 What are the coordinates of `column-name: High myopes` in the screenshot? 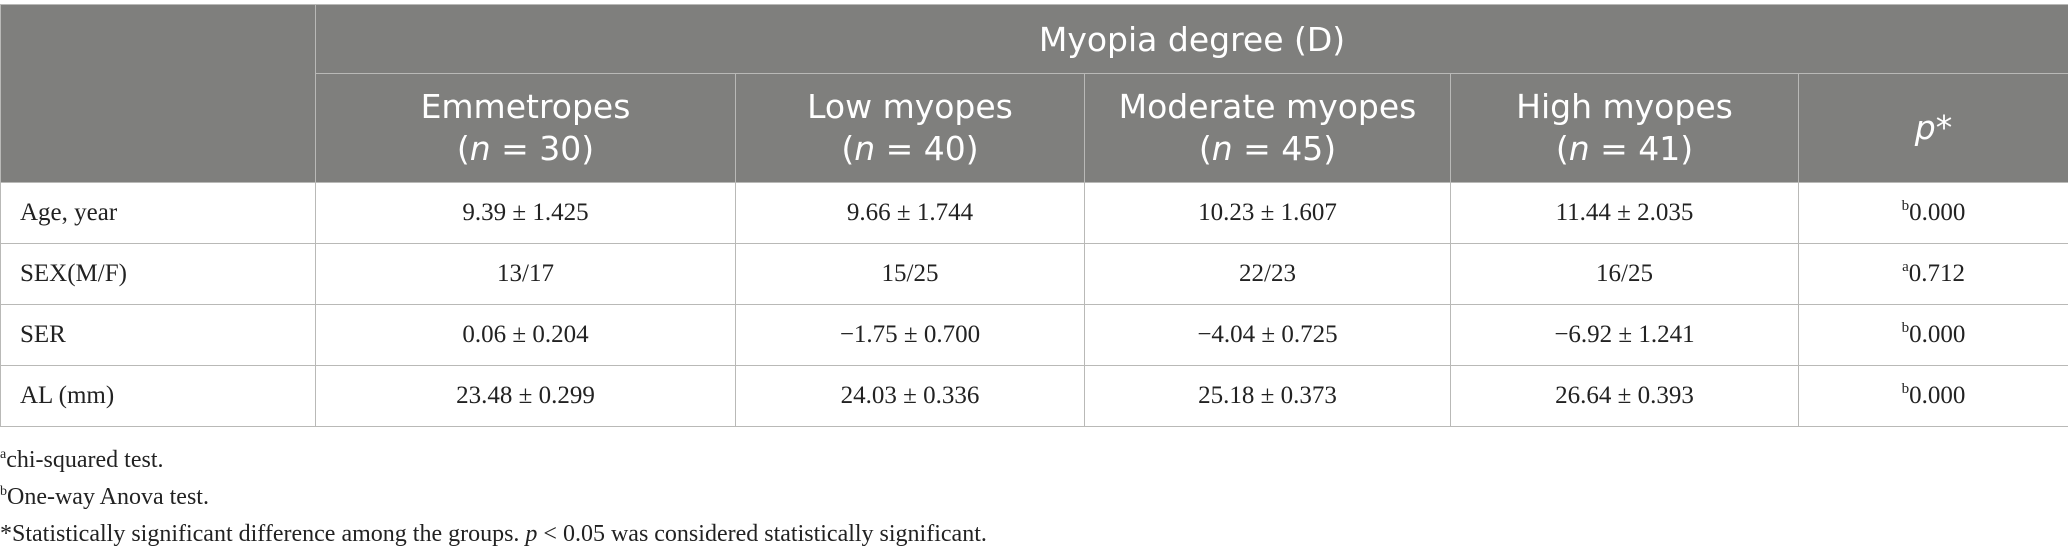 It's located at (1624, 106).